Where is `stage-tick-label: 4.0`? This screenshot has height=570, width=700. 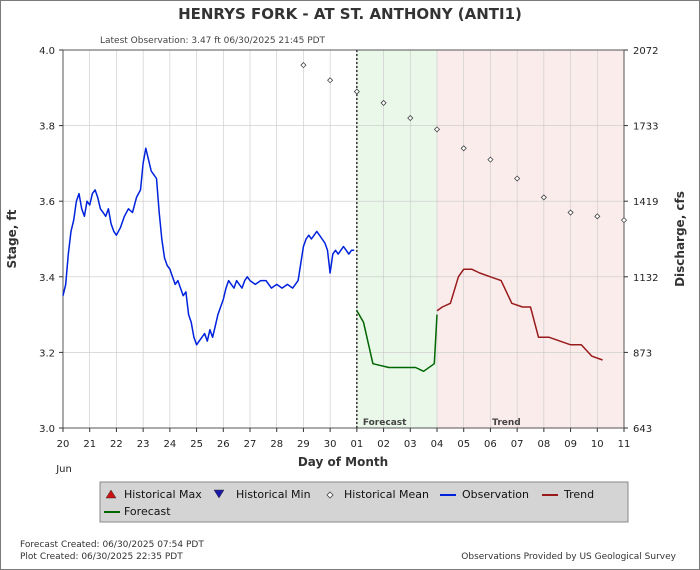 stage-tick-label: 4.0 is located at coordinates (47, 51).